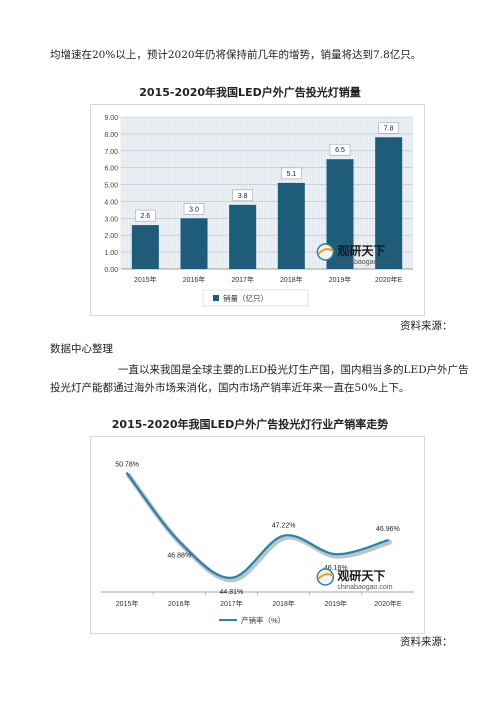  What do you see at coordinates (111, 152) in the screenshot?
I see `y-tick-label: 7.00` at bounding box center [111, 152].